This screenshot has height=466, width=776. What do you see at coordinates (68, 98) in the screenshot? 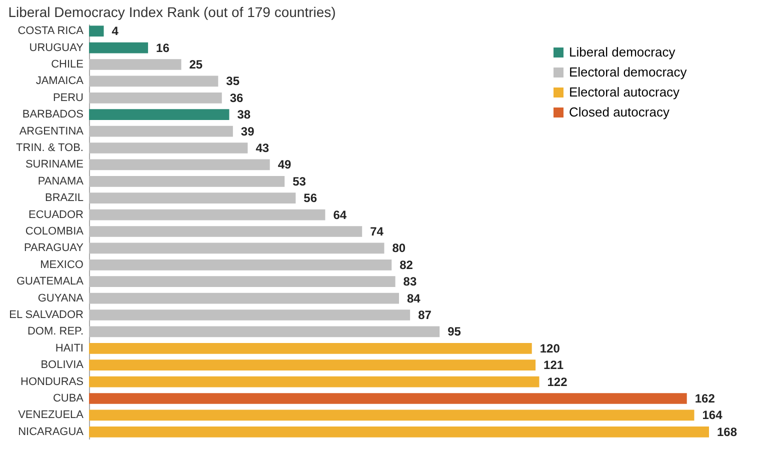
I see `y-tick-label: PERU` at bounding box center [68, 98].